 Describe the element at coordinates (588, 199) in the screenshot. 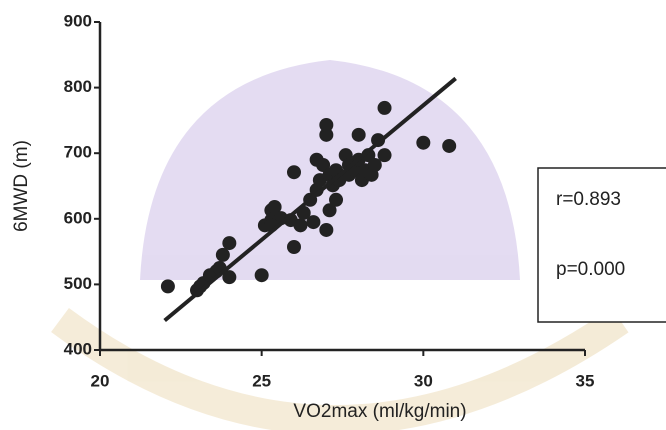

I see `annotation: r=0.893` at that location.